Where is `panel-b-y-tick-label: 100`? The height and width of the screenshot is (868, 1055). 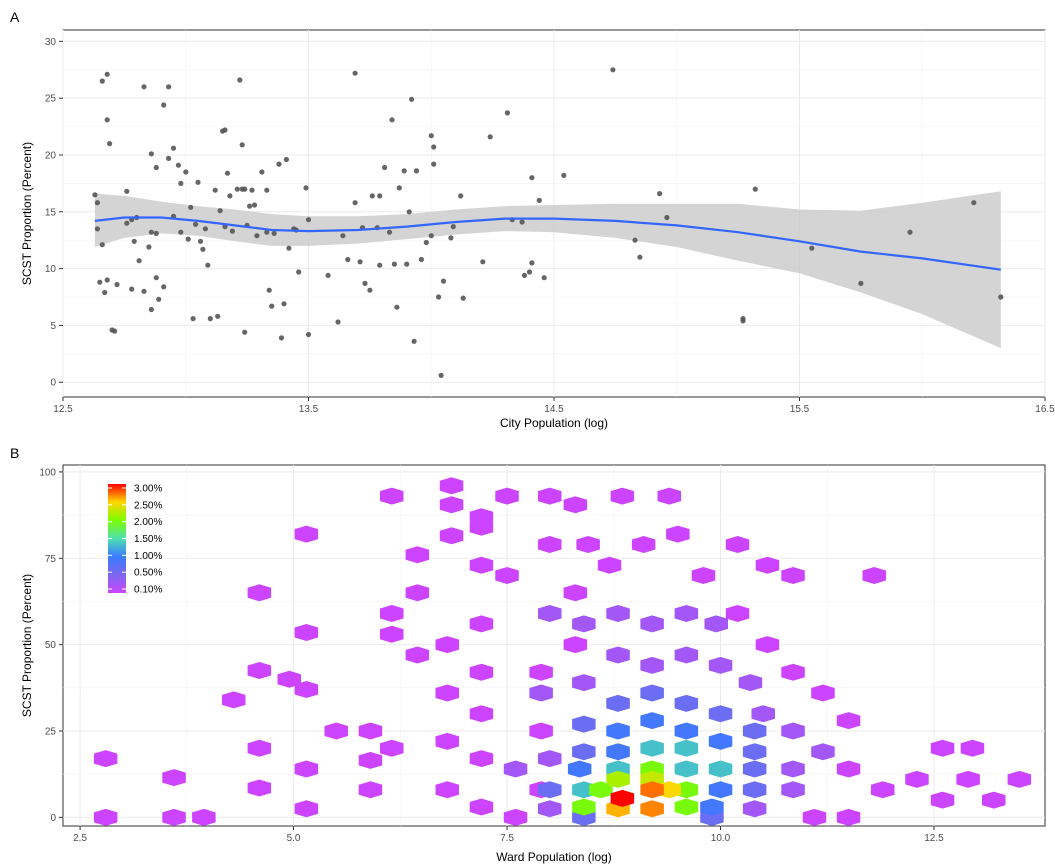
panel-b-y-tick-label: 100 is located at coordinates (47, 472).